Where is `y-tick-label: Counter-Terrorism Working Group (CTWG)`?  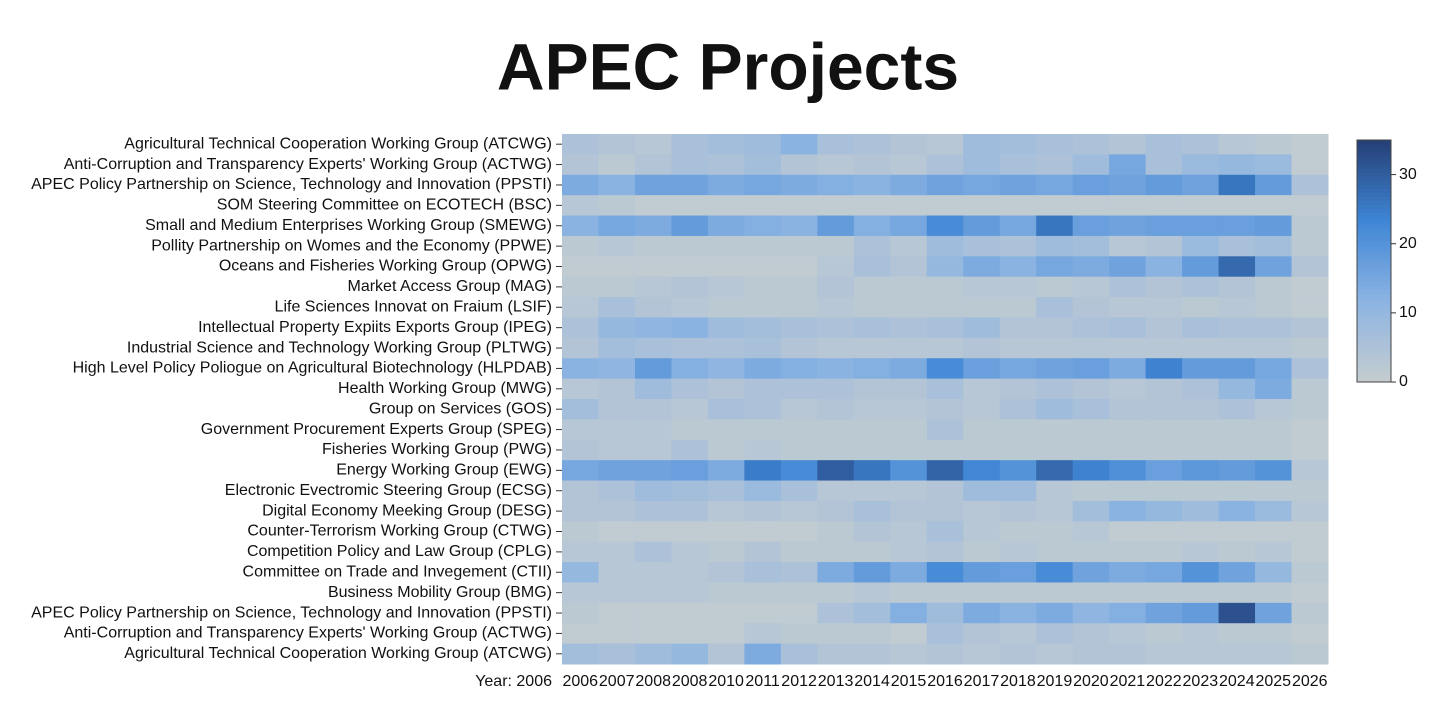 y-tick-label: Counter-Terrorism Working Group (CTWG) is located at coordinates (399, 531).